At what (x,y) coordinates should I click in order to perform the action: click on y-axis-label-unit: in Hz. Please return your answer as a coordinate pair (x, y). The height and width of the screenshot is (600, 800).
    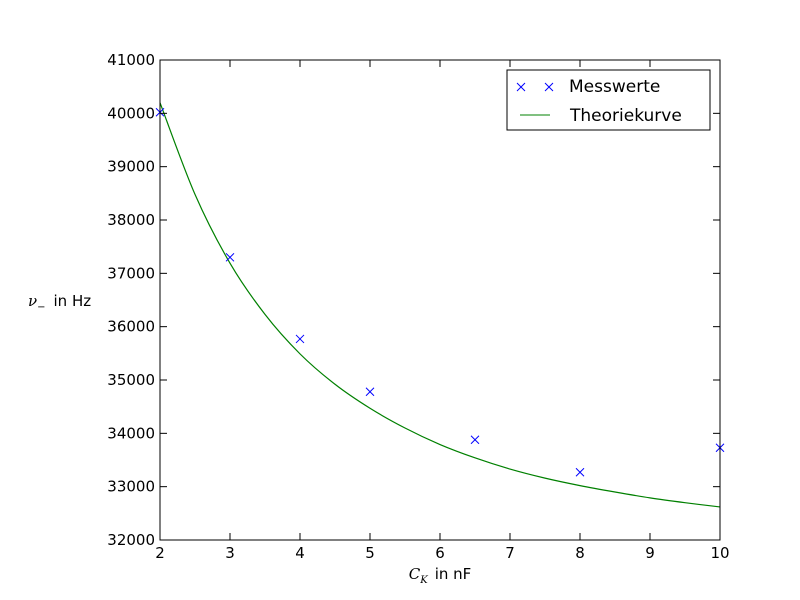
    Looking at the image, I should click on (73, 301).